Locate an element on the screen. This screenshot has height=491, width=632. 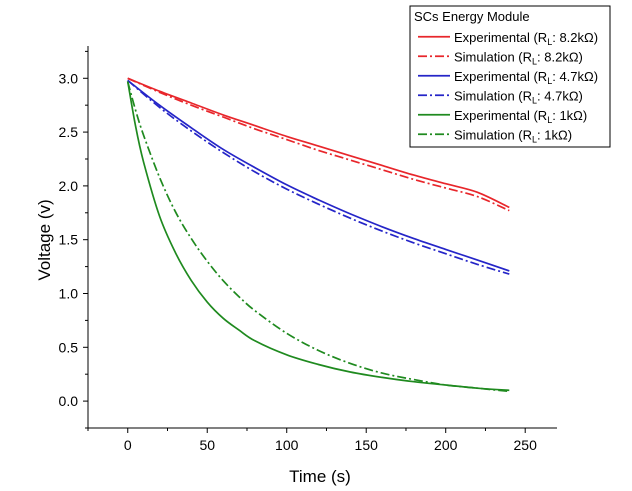
legend-label-4: Experimental (RL: 1kΩ) is located at coordinates (520, 116).